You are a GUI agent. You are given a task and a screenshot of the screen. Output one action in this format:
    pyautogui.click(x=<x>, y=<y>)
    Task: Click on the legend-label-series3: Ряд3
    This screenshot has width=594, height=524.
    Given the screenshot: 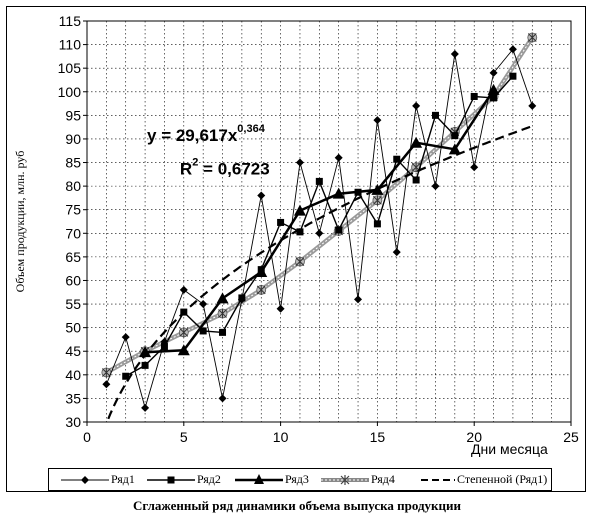 What is the action you would take?
    pyautogui.click(x=297, y=479)
    